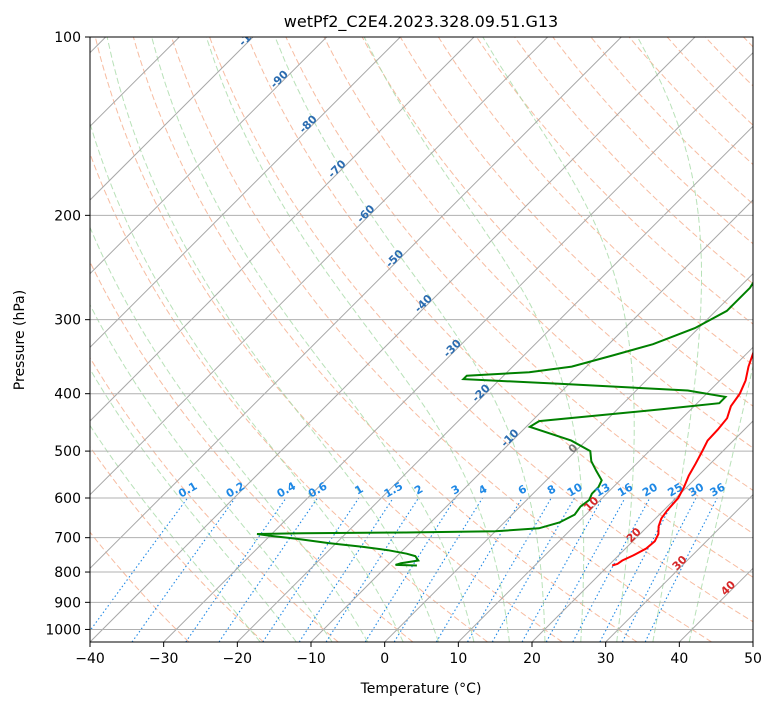 Image resolution: width=775 pixels, height=712 pixels. I want to click on mixing-ratio-label: 1, so click(359, 489).